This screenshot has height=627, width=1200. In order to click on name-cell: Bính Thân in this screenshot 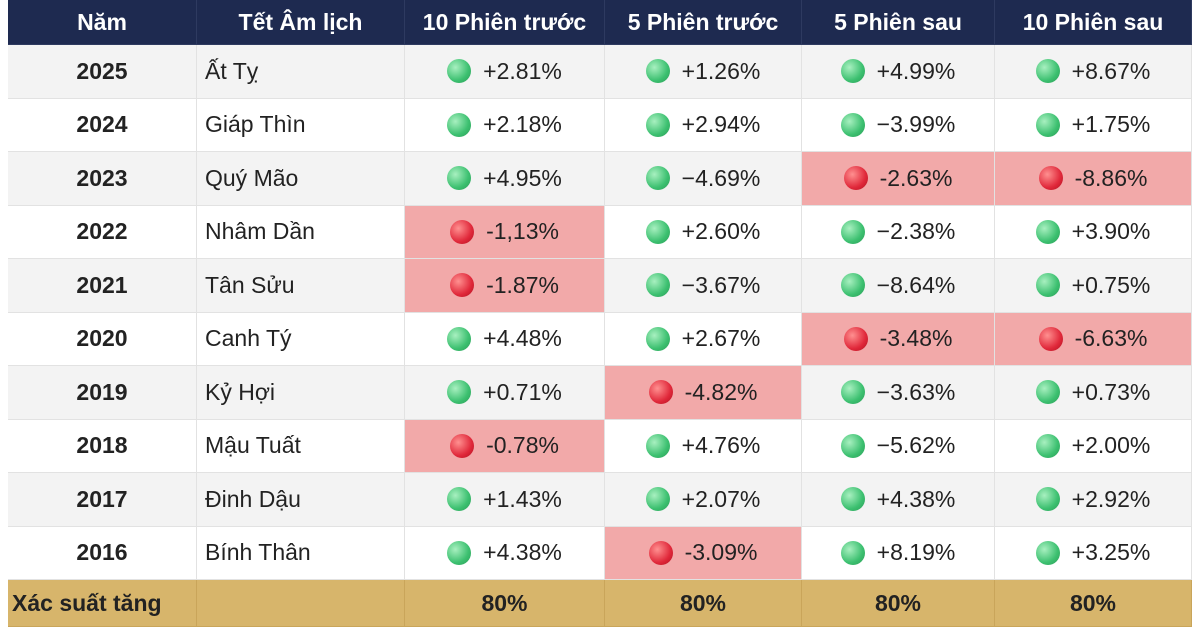, I will do `click(301, 553)`.